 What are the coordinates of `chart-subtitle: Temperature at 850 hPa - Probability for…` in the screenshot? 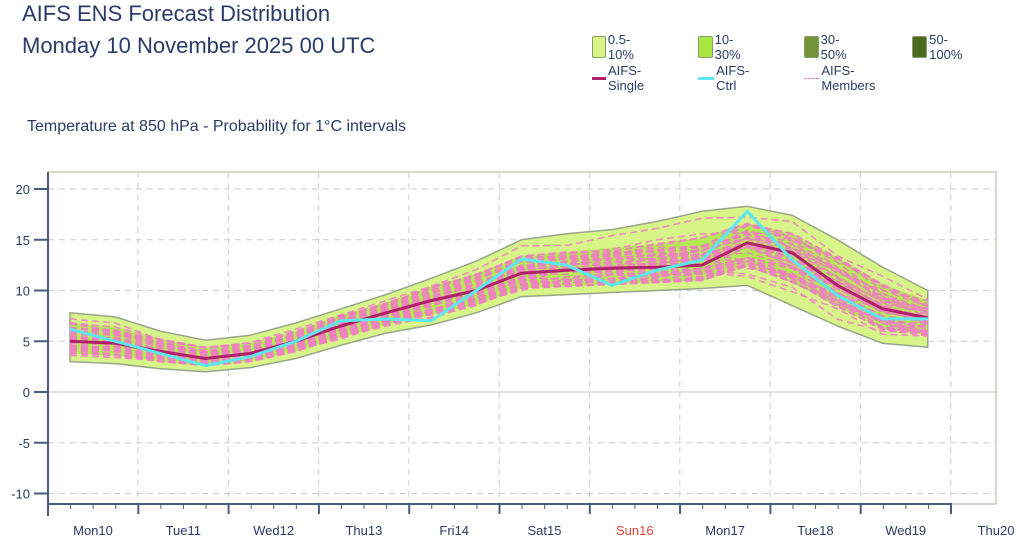 It's located at (217, 126).